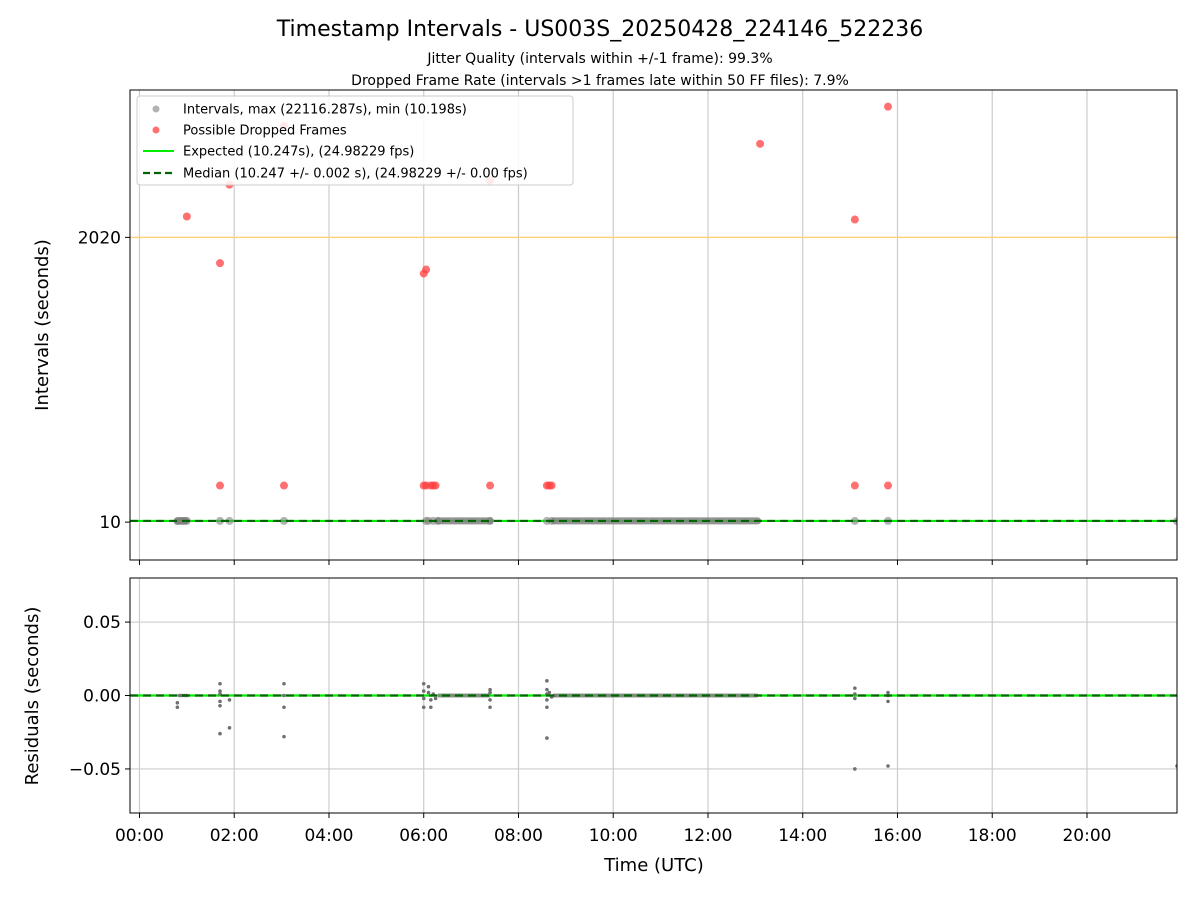 This screenshot has width=1200, height=900. What do you see at coordinates (328, 836) in the screenshot?
I see `x-tick-label: 04:00` at bounding box center [328, 836].